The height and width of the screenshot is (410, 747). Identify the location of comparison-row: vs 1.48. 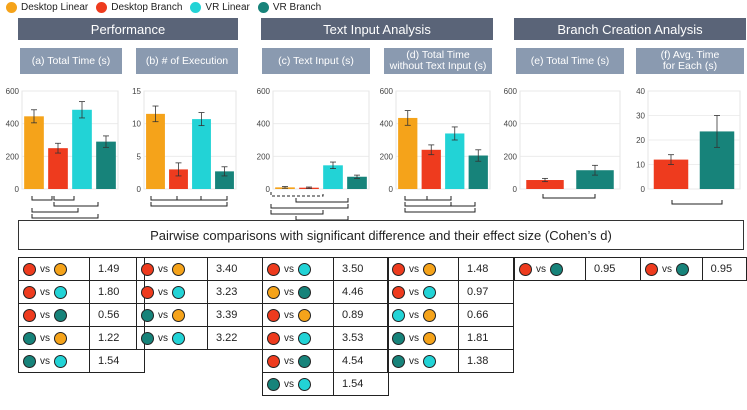
(450, 269).